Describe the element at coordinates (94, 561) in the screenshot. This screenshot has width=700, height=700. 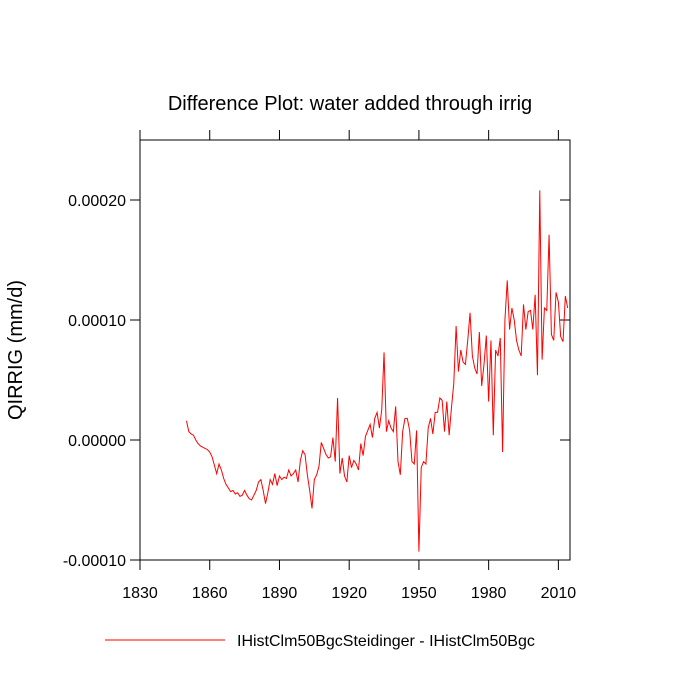
I see `y-tick-label: -0.00010` at that location.